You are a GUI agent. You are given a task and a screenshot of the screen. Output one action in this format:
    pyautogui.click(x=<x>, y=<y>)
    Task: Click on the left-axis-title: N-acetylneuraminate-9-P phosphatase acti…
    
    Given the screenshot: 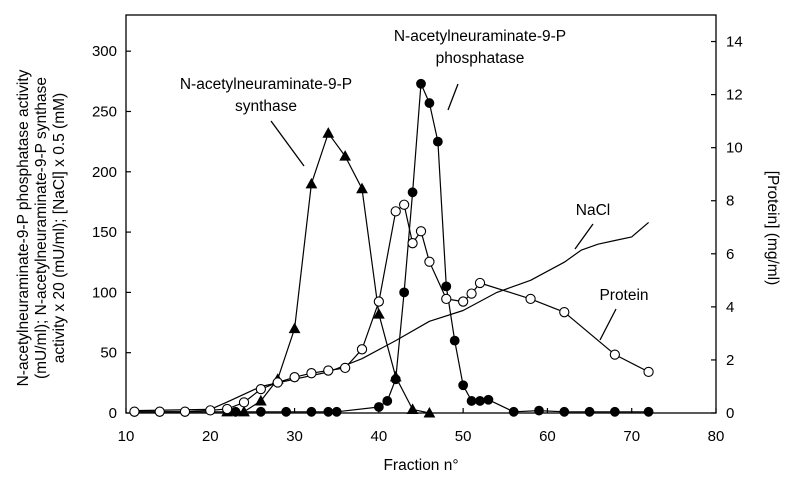 What is the action you would take?
    pyautogui.click(x=41, y=227)
    